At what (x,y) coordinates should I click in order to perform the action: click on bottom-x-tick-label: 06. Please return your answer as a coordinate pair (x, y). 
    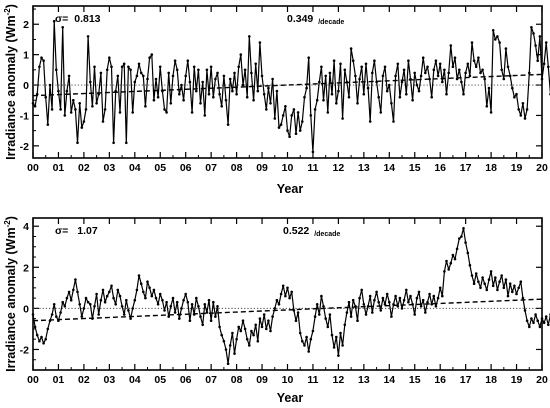
    Looking at the image, I should click on (186, 380).